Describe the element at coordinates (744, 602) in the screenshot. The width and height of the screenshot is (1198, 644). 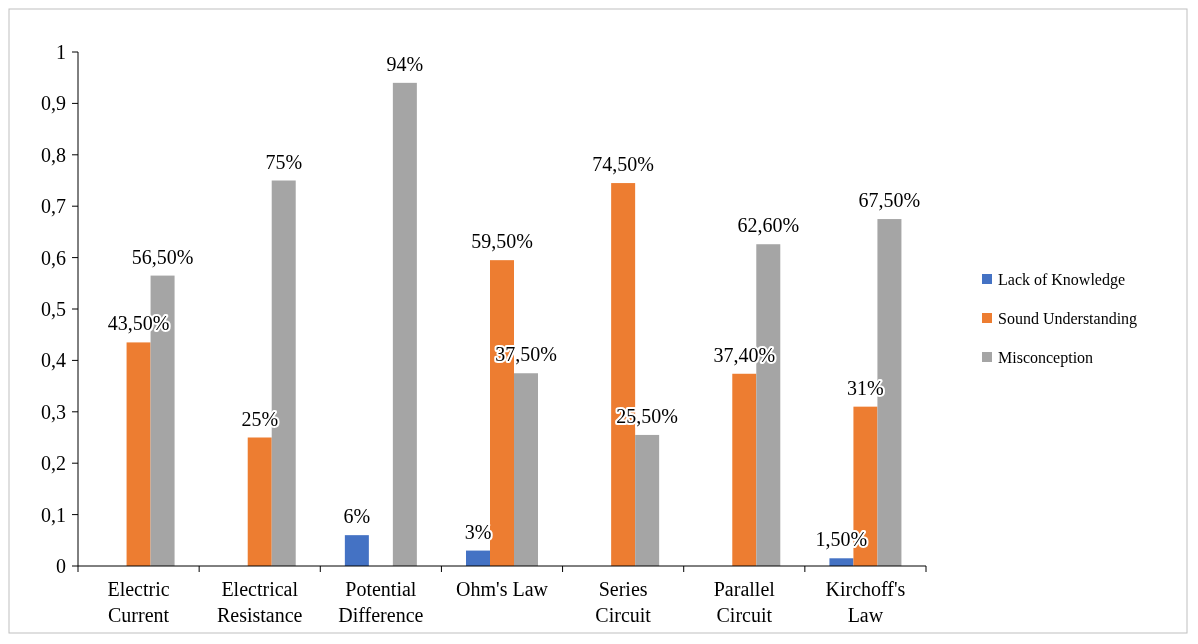
I see `x-tick-label: Parallel Circuit` at that location.